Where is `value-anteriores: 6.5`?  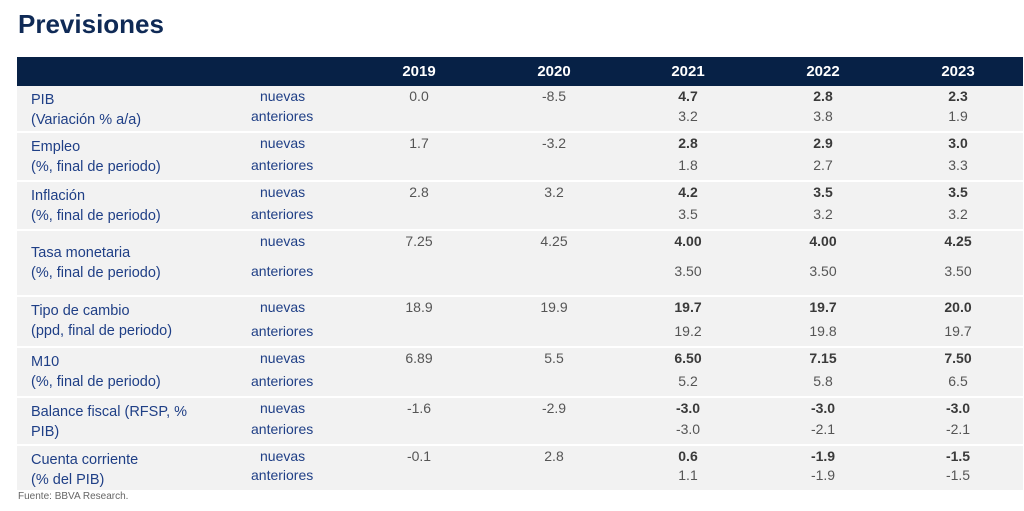
value-anteriores: 6.5 is located at coordinates (958, 381).